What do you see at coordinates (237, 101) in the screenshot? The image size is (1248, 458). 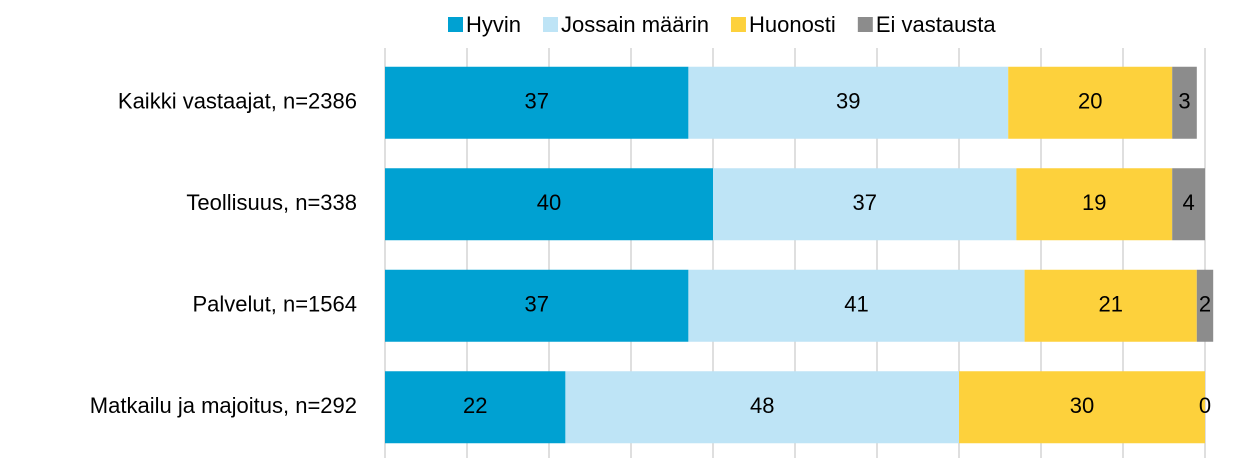 I see `y-tick-label: Kaikki vastaajat, n=2386` at bounding box center [237, 101].